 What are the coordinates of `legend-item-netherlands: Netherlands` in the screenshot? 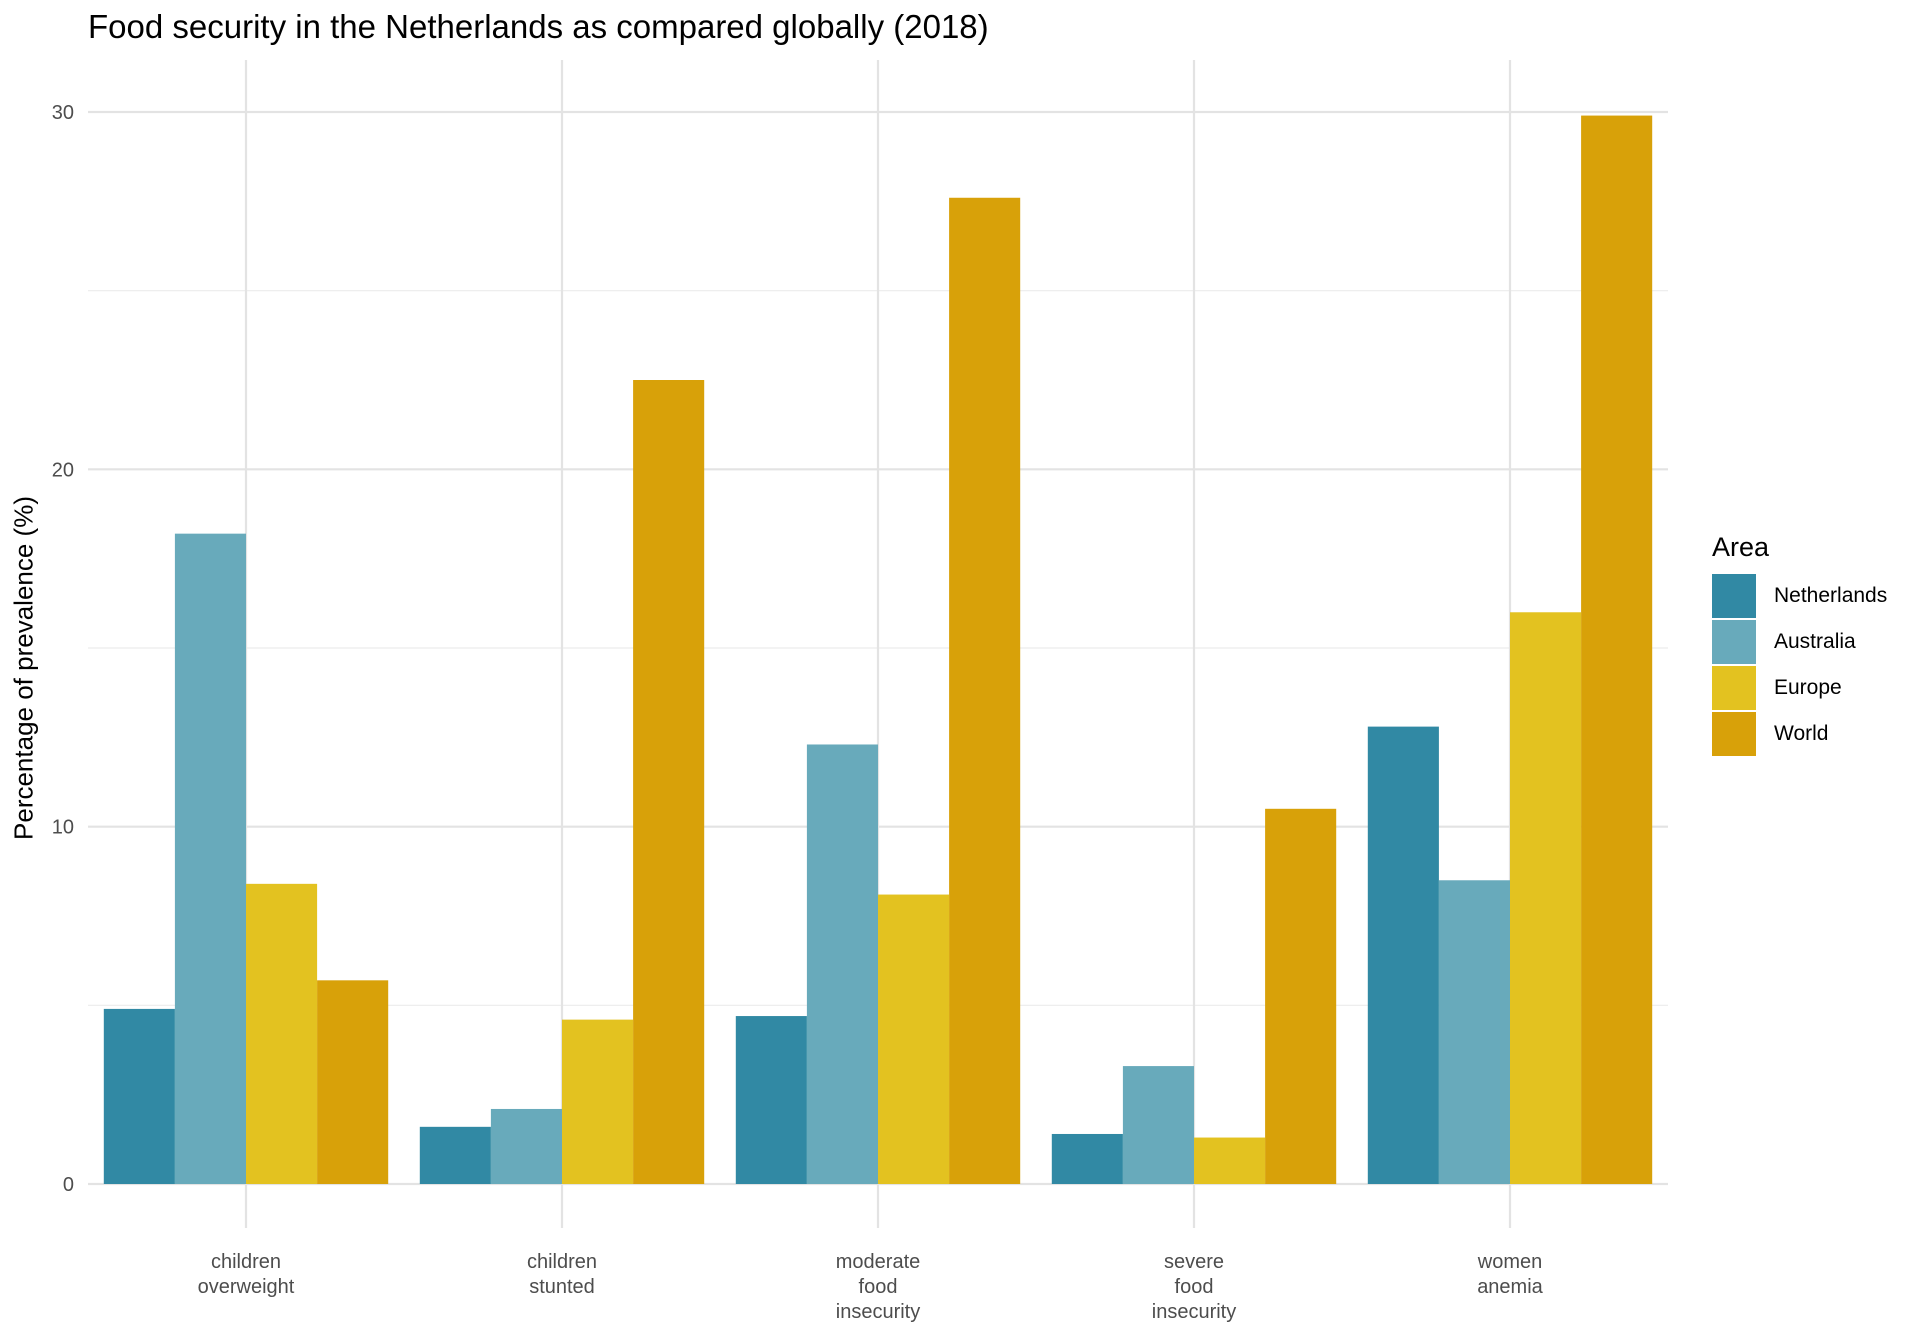 It's located at (1799, 596).